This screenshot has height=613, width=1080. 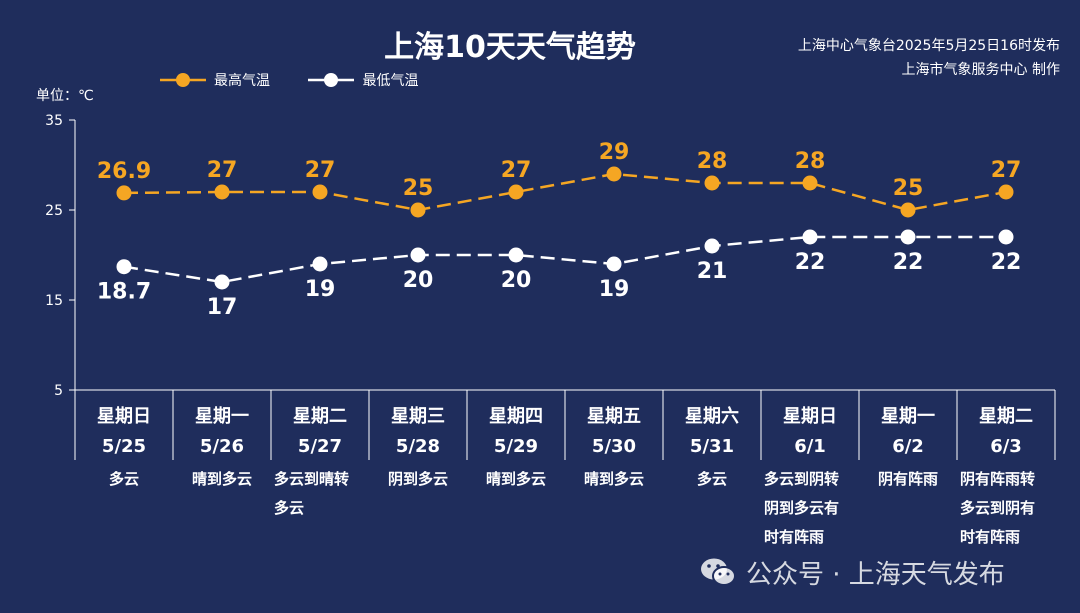 I want to click on series-line-low, so click(x=564, y=259).